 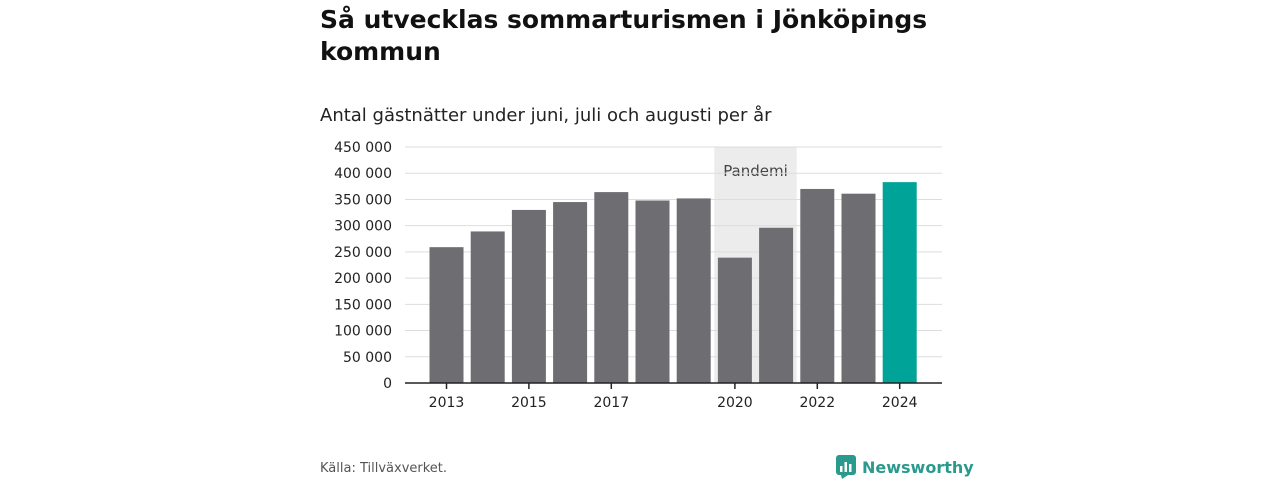 I want to click on bar-2017, so click(x=611, y=287).